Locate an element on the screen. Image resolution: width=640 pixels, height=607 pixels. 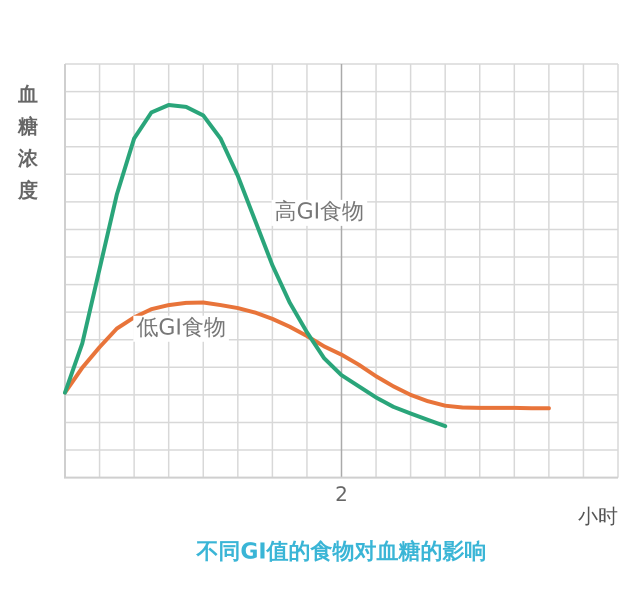
series-label: 高GI食物 is located at coordinates (319, 212).